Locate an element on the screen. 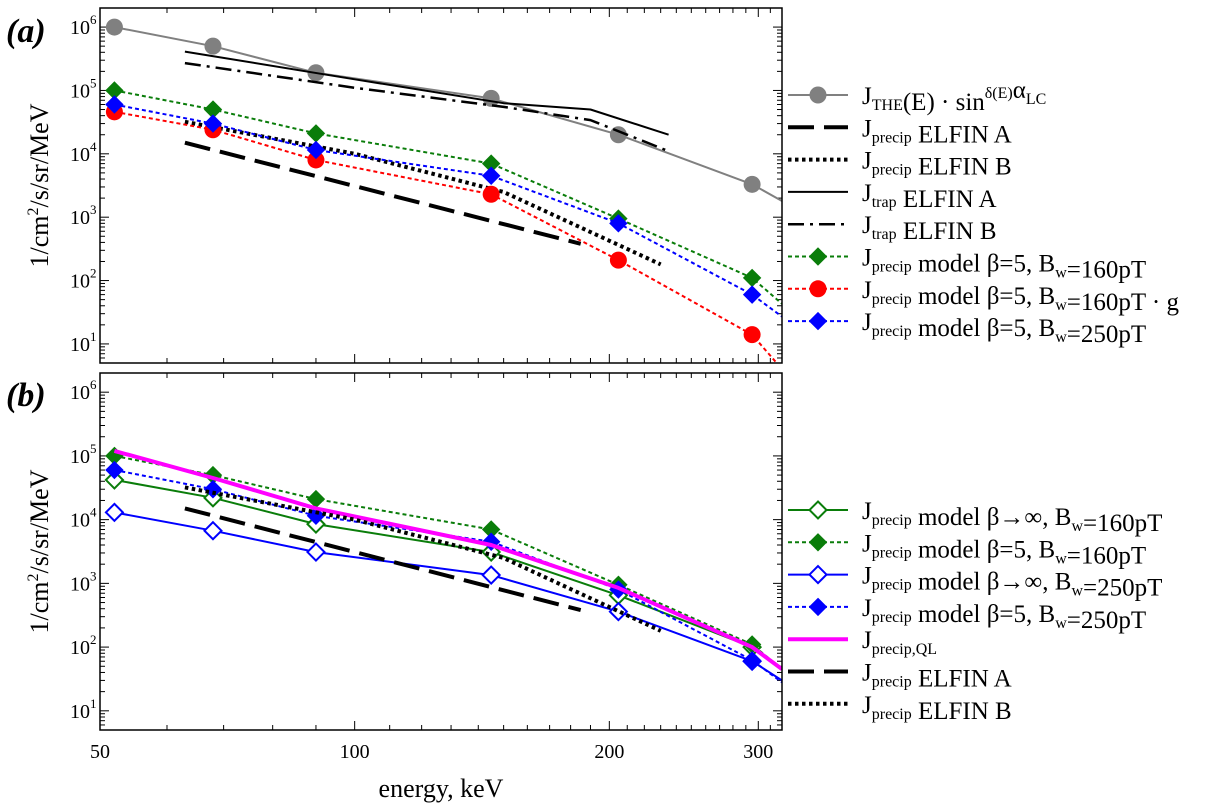 Image resolution: width=1228 pixels, height=806 pixels. panel-tag: (a) is located at coordinates (26, 31).